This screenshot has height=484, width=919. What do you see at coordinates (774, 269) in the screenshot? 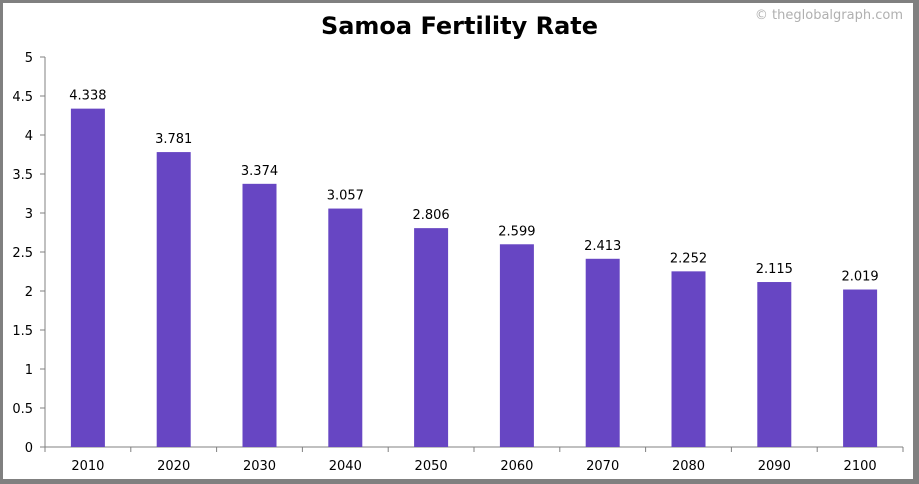
I see `data-label: 2.115` at bounding box center [774, 269].